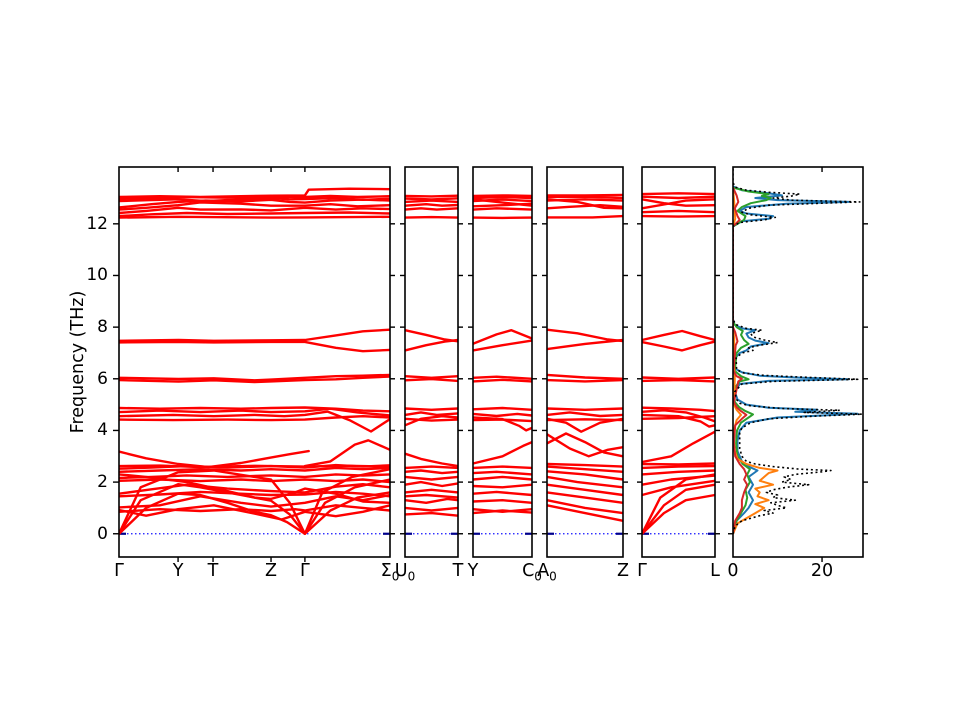 The height and width of the screenshot is (720, 960). What do you see at coordinates (390, 572) in the screenshot?
I see `x-tick-label: Σ0` at bounding box center [390, 572].